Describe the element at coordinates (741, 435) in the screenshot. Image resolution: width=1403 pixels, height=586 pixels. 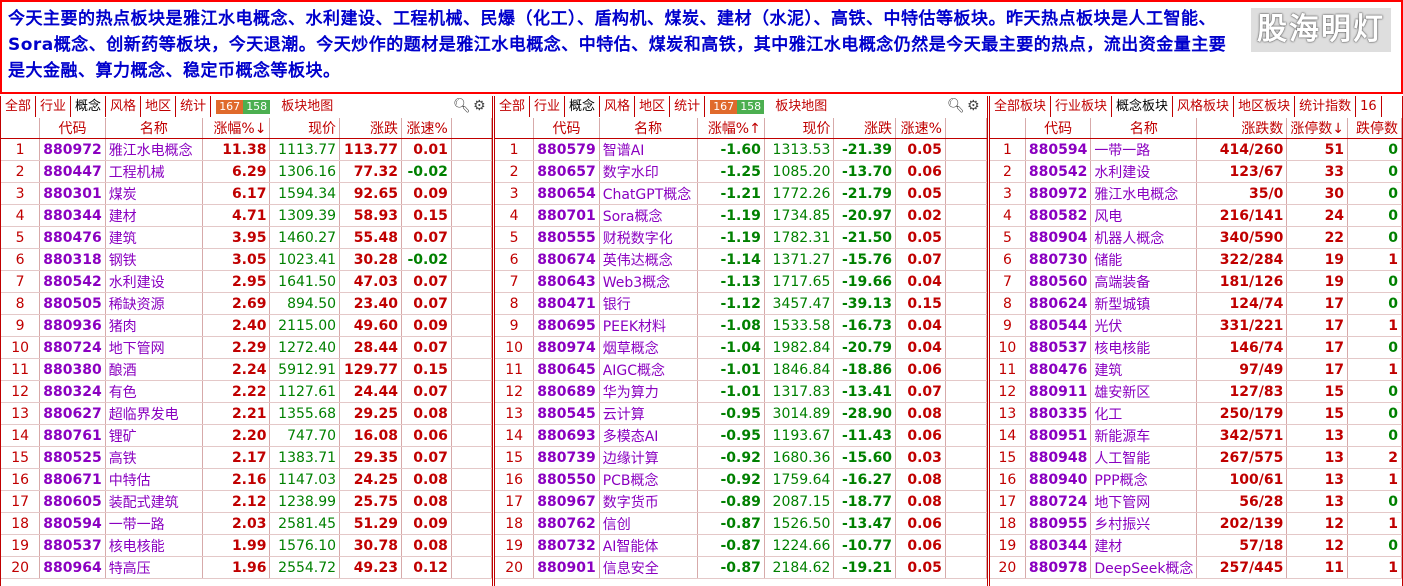
I see `table-row: 14 880693 多模态AI -0.95 1193.67 -11.43 0.06` at that location.